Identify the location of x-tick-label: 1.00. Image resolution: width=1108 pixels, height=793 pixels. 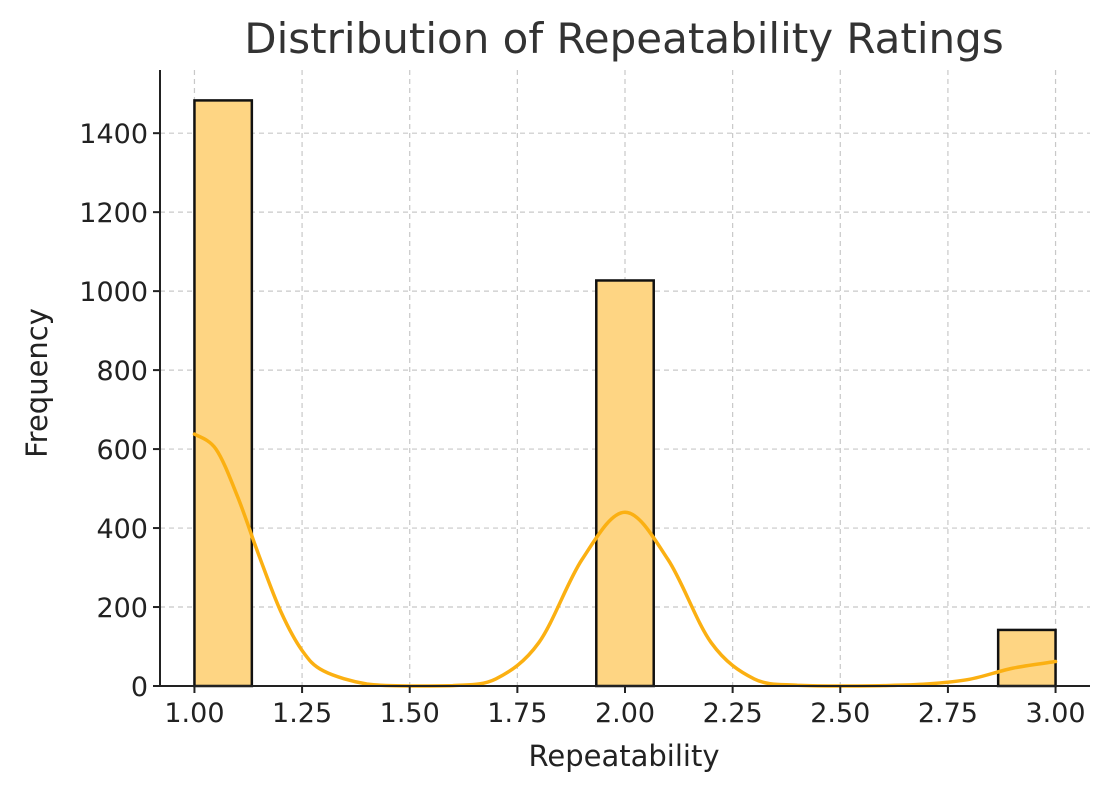
(194, 713).